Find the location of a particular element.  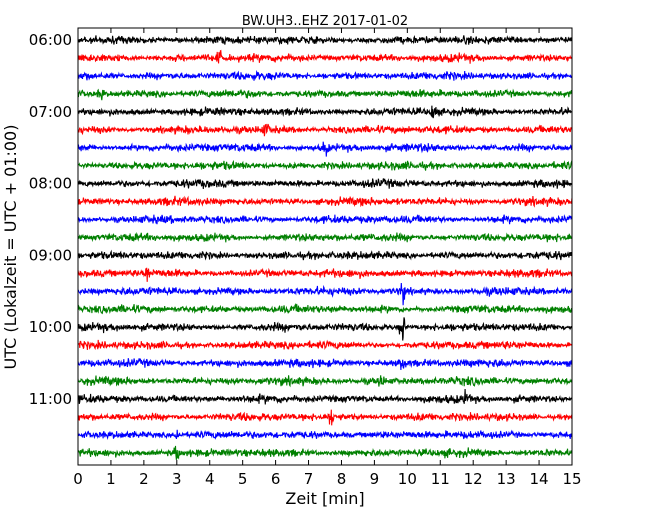

x-tick-label: 13 is located at coordinates (506, 479).